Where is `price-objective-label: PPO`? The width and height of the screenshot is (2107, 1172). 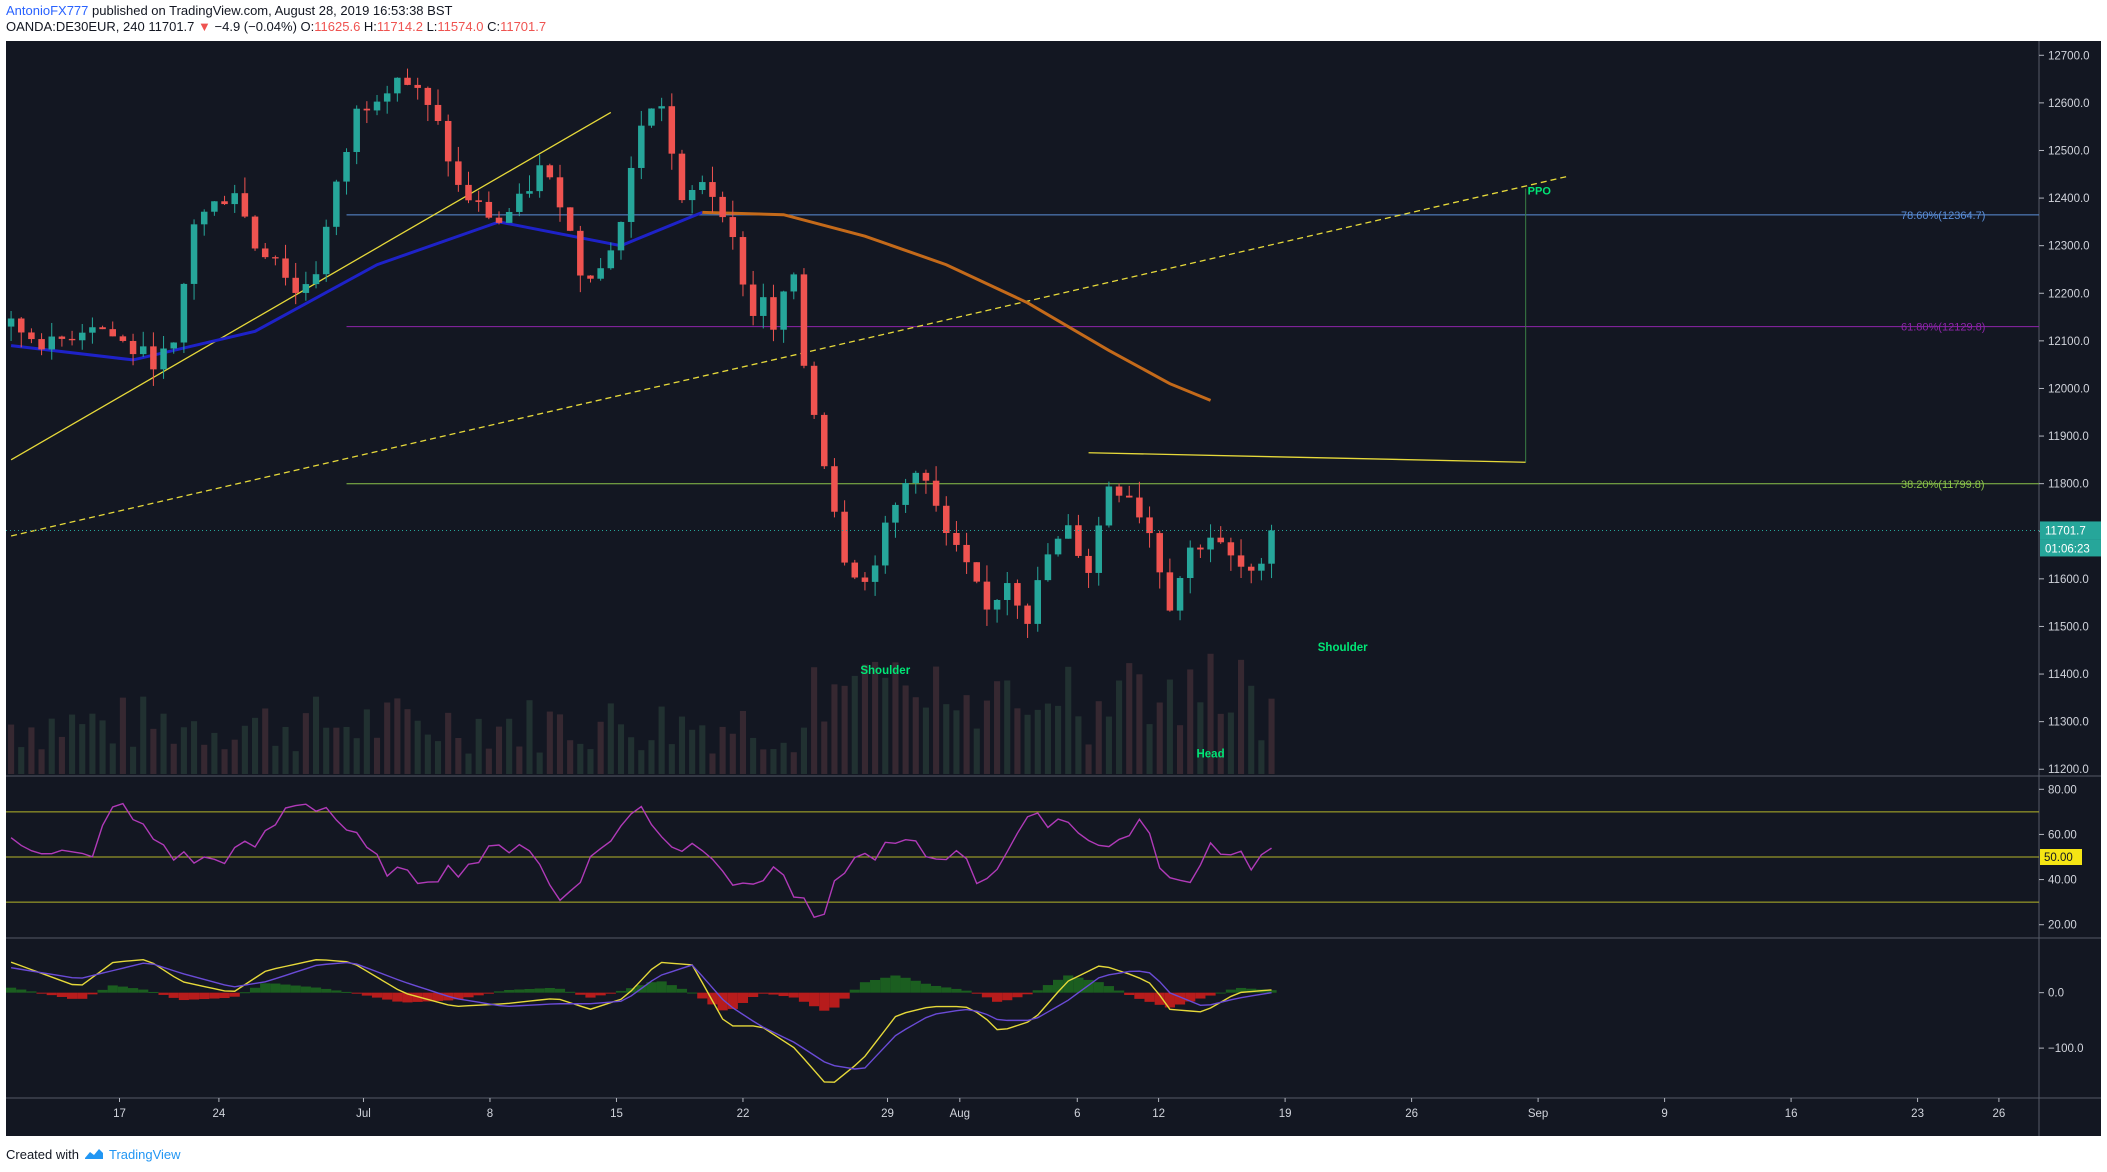
price-objective-label: PPO is located at coordinates (1540, 192).